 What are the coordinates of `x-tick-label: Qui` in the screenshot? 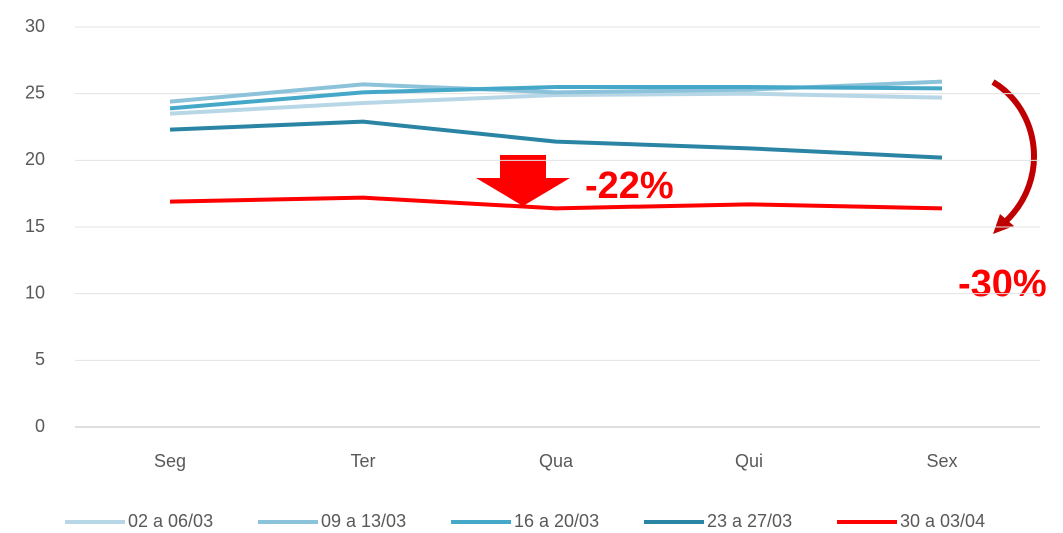 It's located at (749, 461).